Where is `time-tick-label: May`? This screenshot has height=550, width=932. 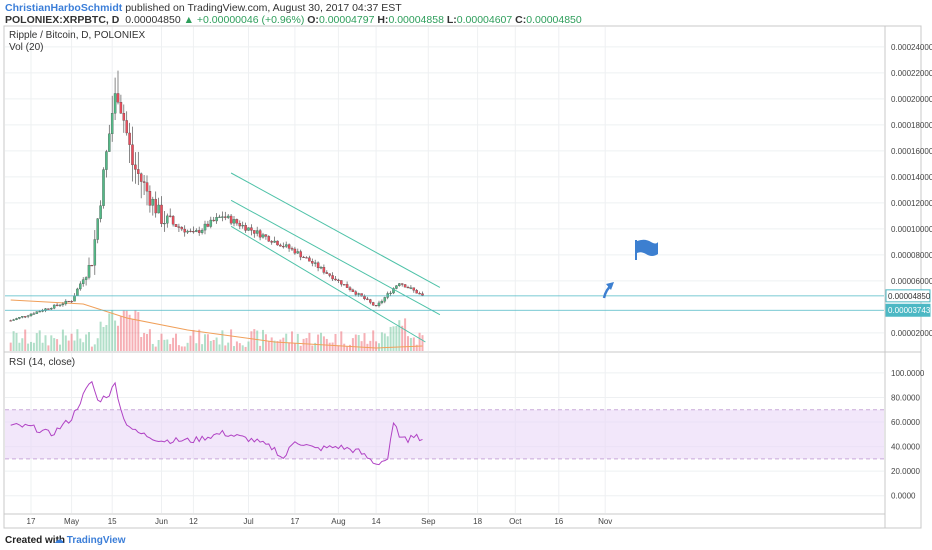
time-tick-label: May is located at coordinates (71, 521).